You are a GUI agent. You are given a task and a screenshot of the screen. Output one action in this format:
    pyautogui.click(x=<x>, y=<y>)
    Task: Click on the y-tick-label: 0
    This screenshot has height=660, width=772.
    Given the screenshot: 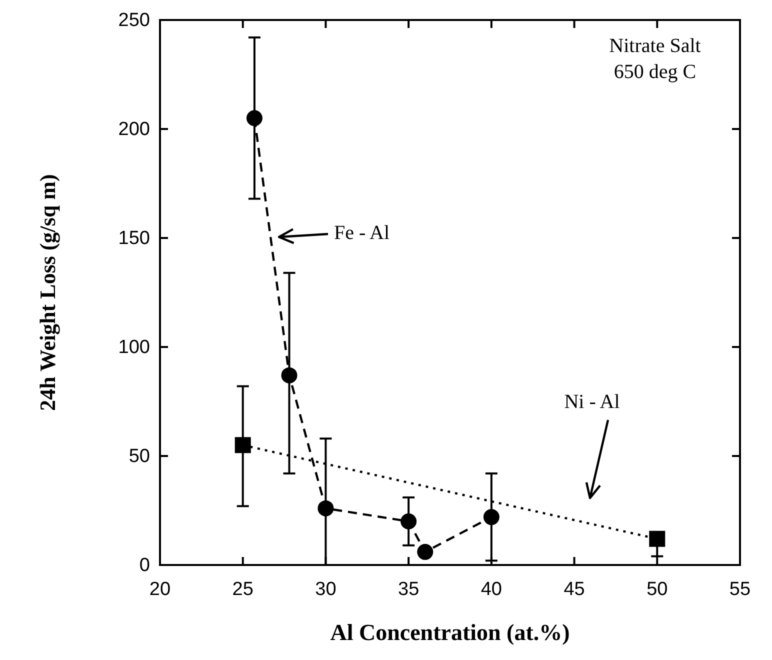 What is the action you would take?
    pyautogui.click(x=144, y=565)
    